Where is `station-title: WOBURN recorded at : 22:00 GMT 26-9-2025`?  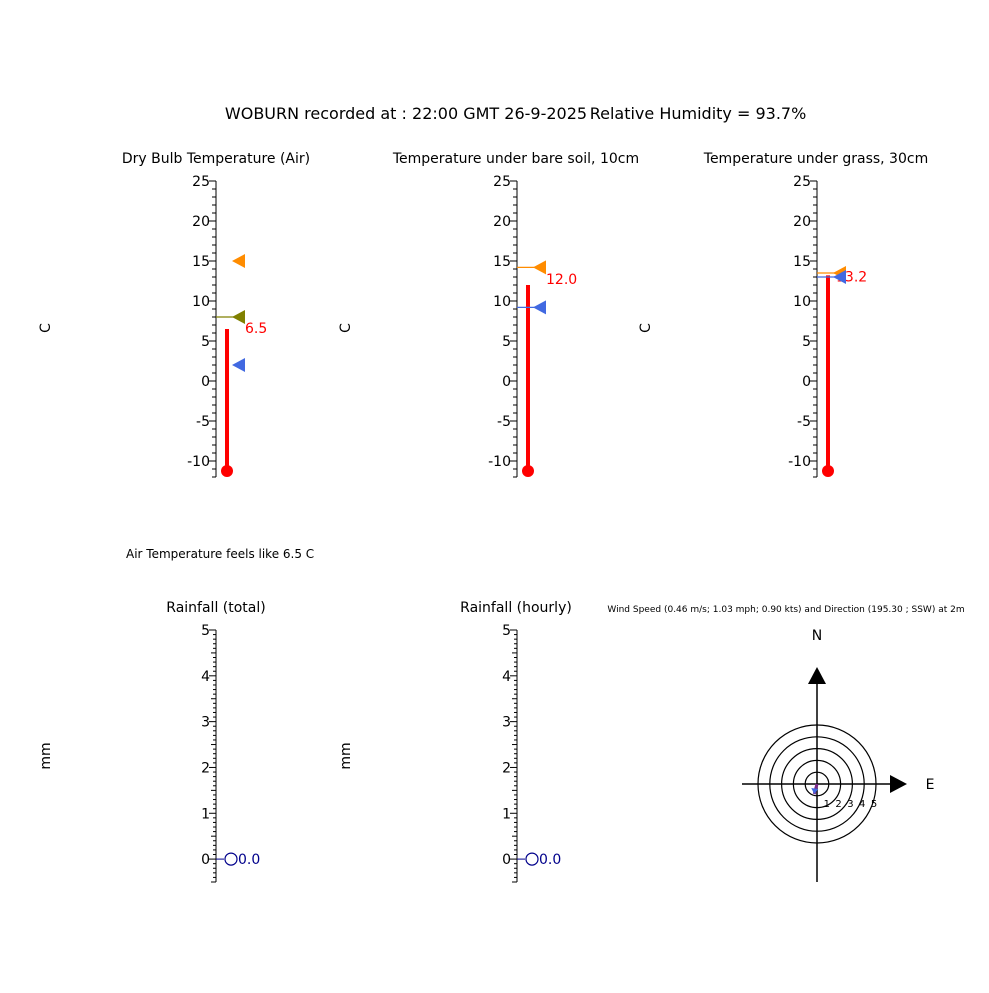 station-title: WOBURN recorded at : 22:00 GMT 26-9-2025 is located at coordinates (406, 113).